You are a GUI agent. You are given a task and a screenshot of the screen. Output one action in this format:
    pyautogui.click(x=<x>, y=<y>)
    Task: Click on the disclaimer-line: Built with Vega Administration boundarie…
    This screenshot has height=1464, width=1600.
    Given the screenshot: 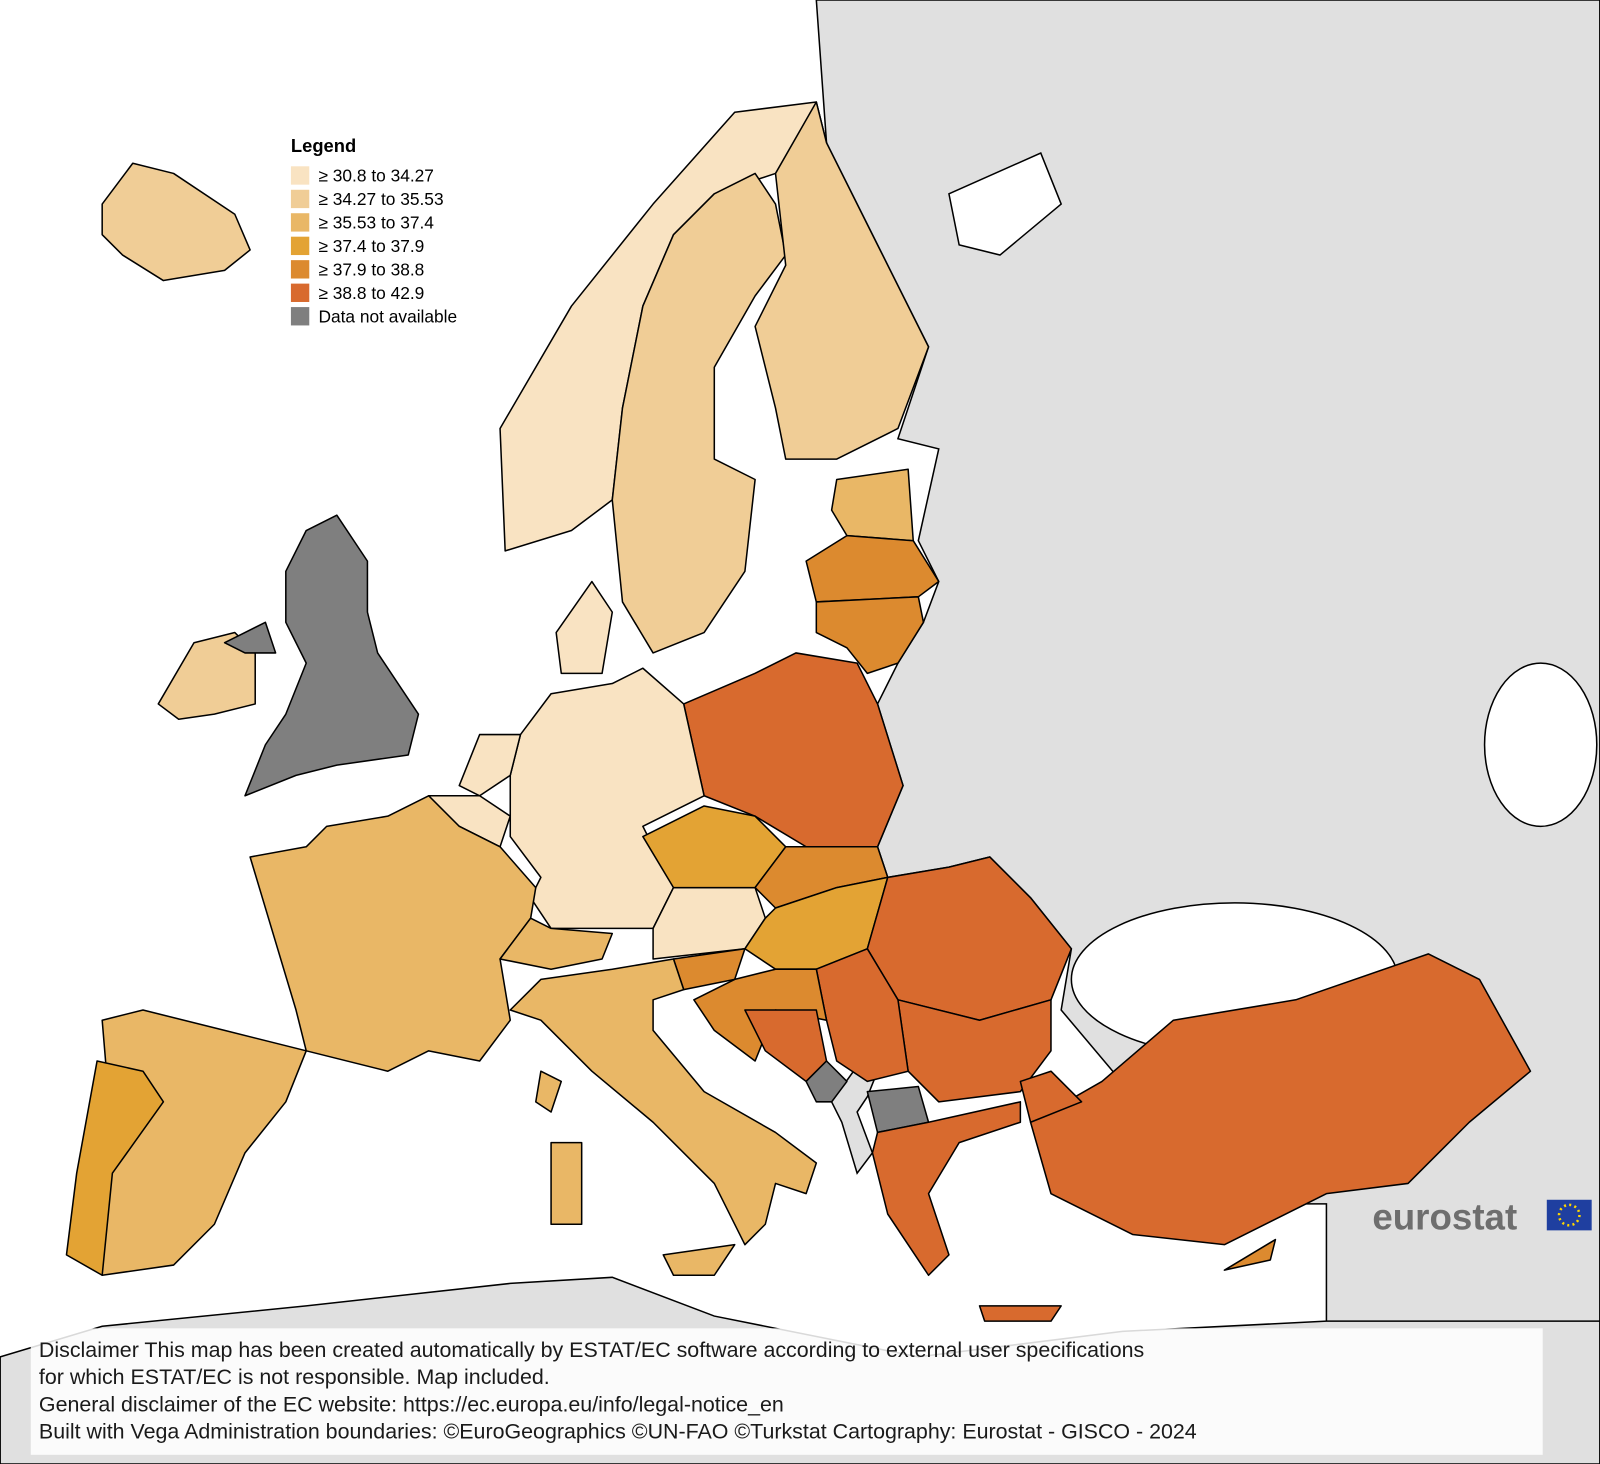 What is the action you would take?
    pyautogui.click(x=618, y=1432)
    